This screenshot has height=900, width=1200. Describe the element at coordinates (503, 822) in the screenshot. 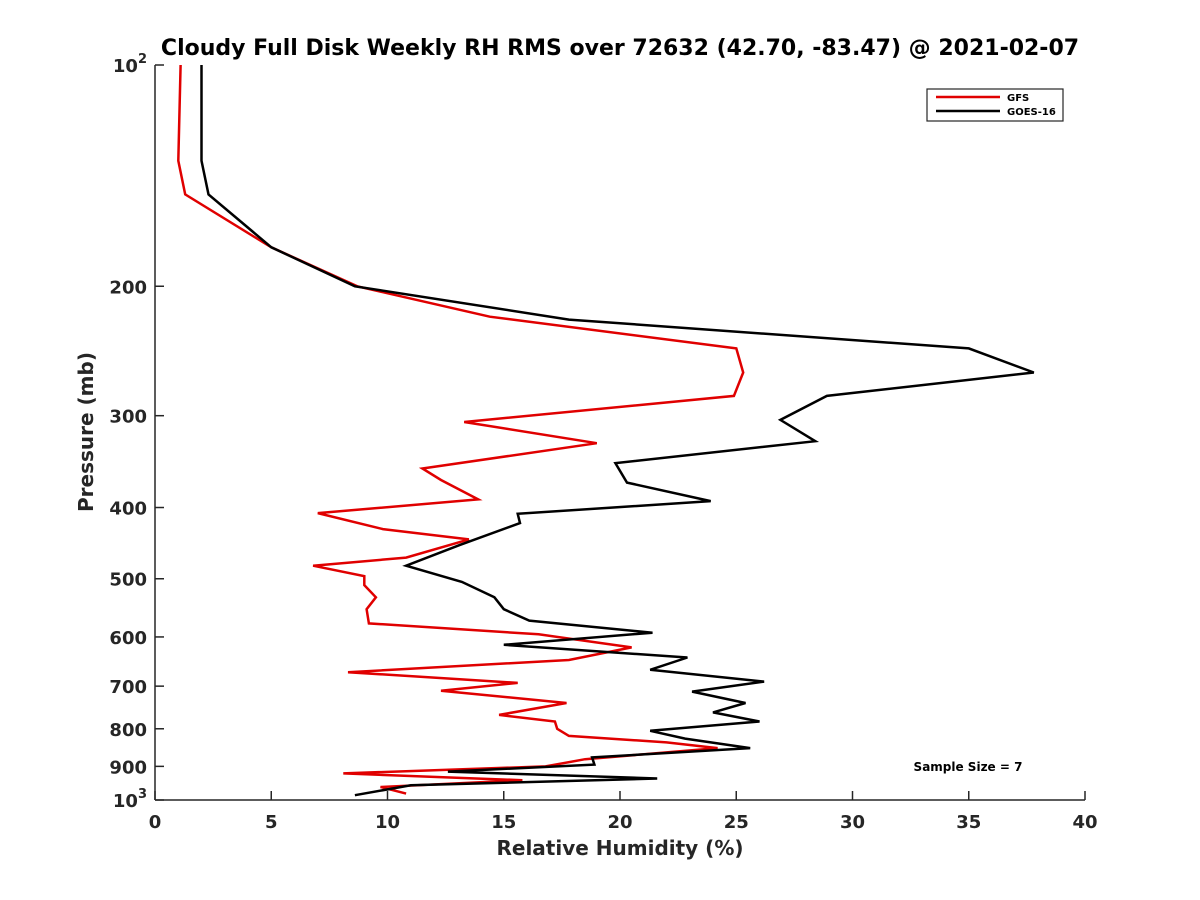

I see `x-tick-label: 15` at that location.